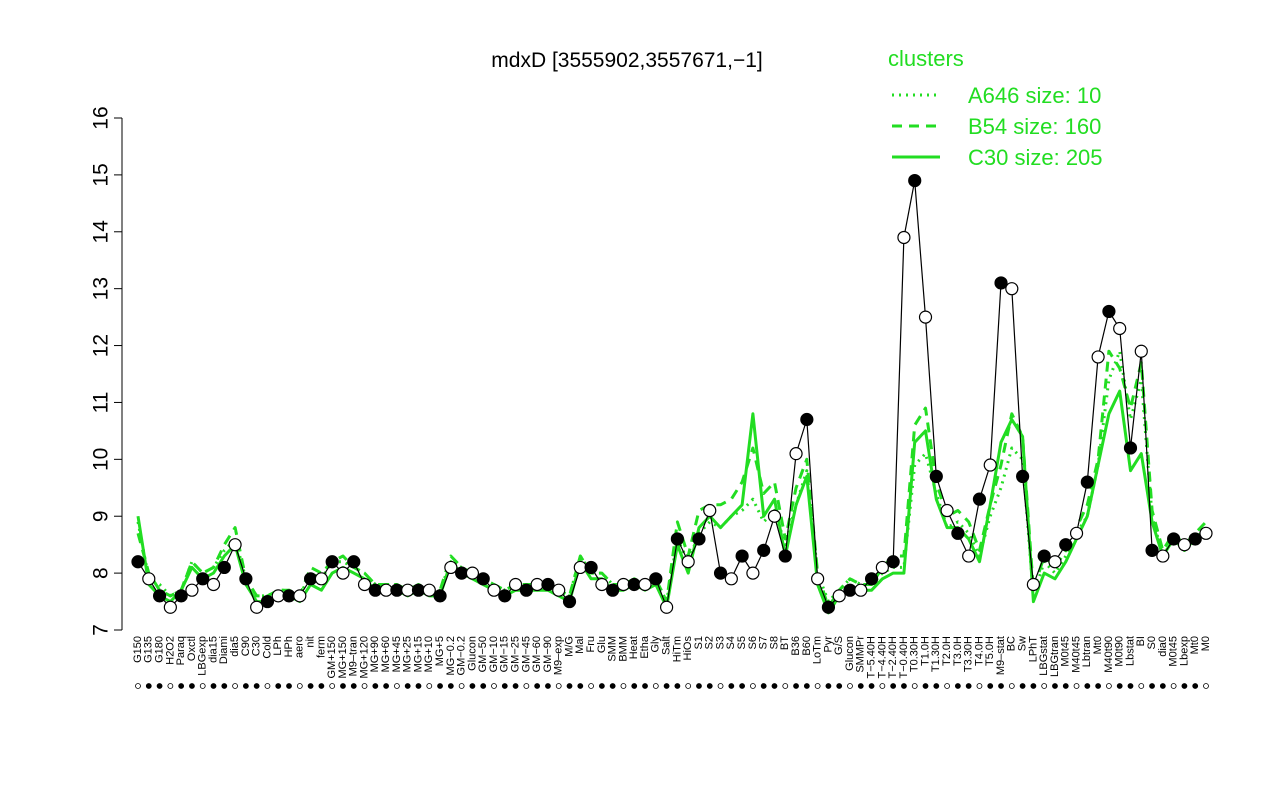  I want to click on x-tick-label: Diami, so click(224, 650).